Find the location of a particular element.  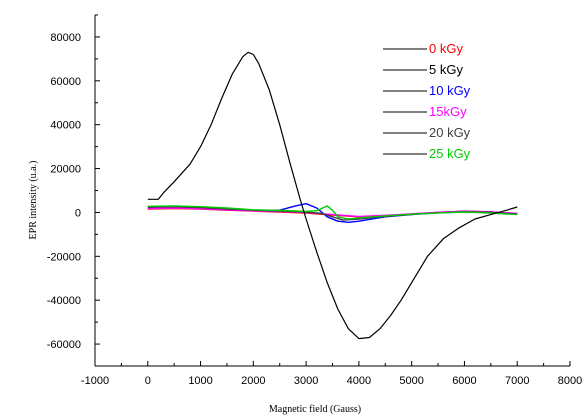

x-tick-label: 2000 is located at coordinates (253, 381).